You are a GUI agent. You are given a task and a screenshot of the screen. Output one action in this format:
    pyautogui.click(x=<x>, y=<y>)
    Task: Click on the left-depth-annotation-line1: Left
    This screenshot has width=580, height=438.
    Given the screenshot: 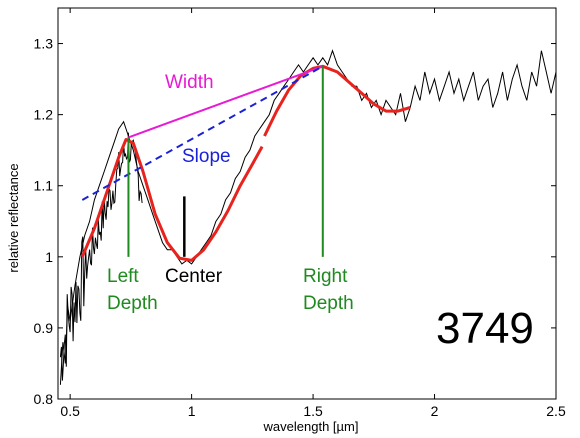 What is the action you would take?
    pyautogui.click(x=123, y=276)
    